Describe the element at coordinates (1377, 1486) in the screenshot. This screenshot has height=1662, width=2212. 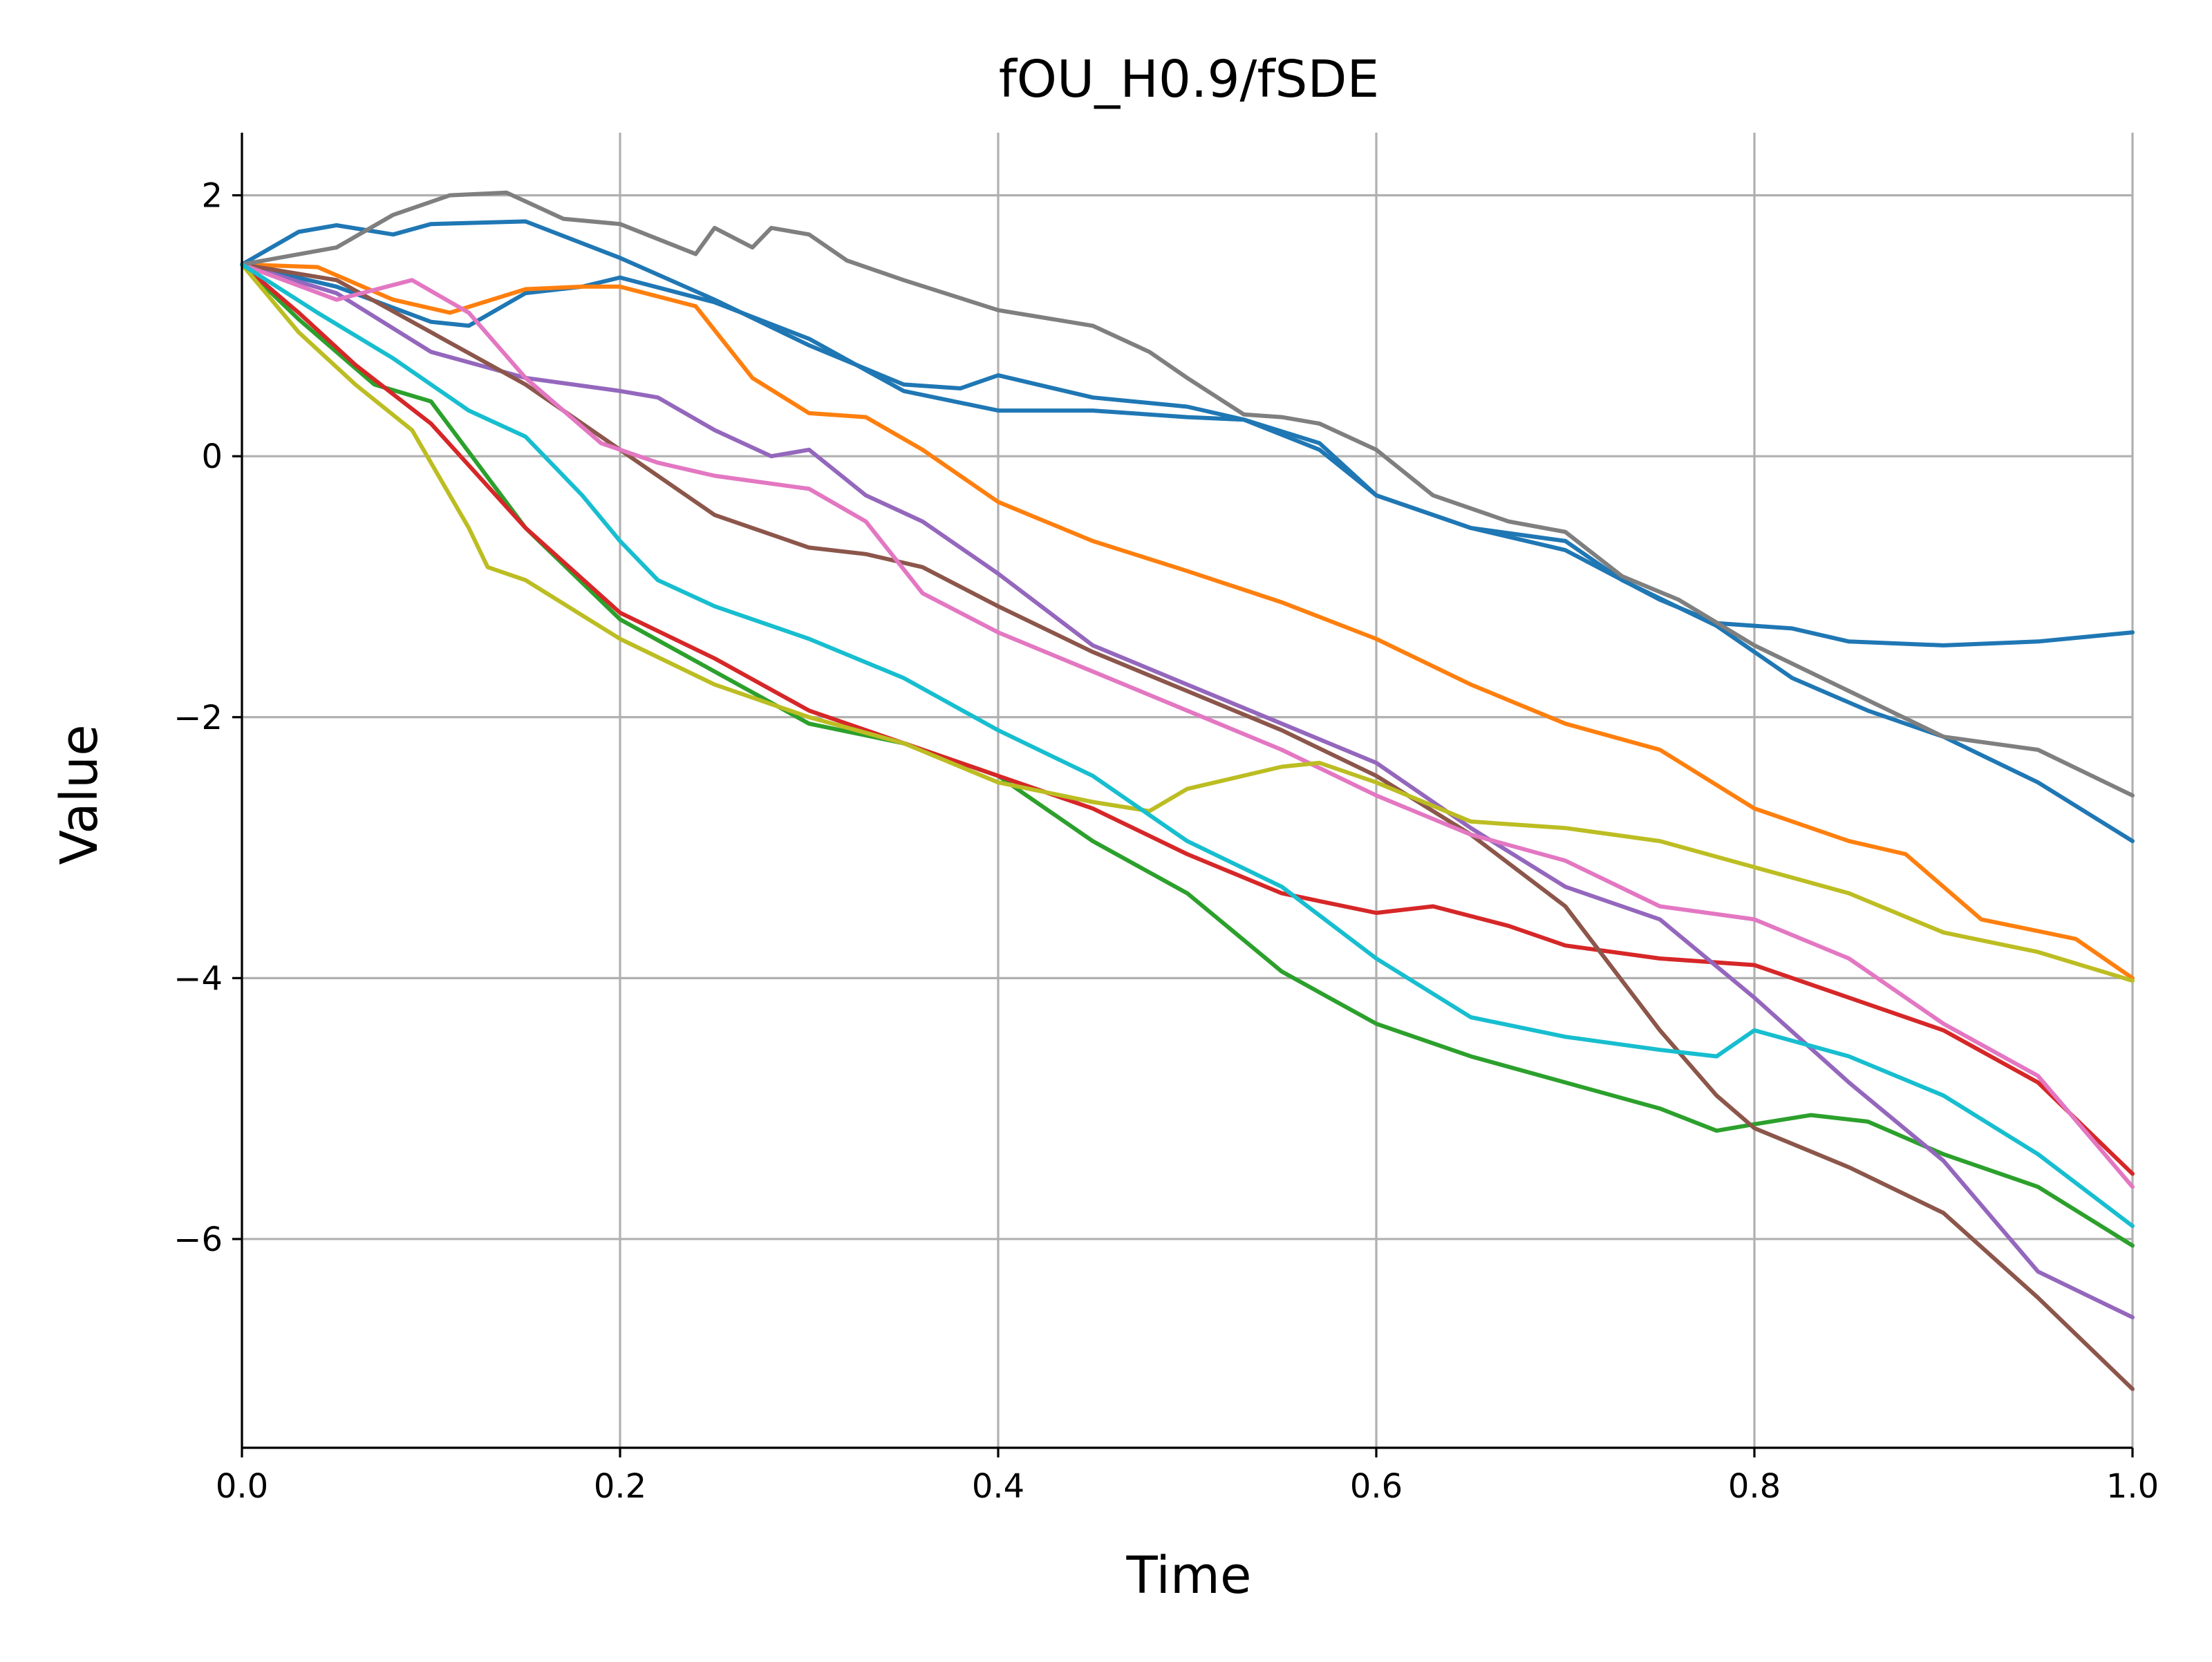
I see `x-tick-label: 0.6` at that location.